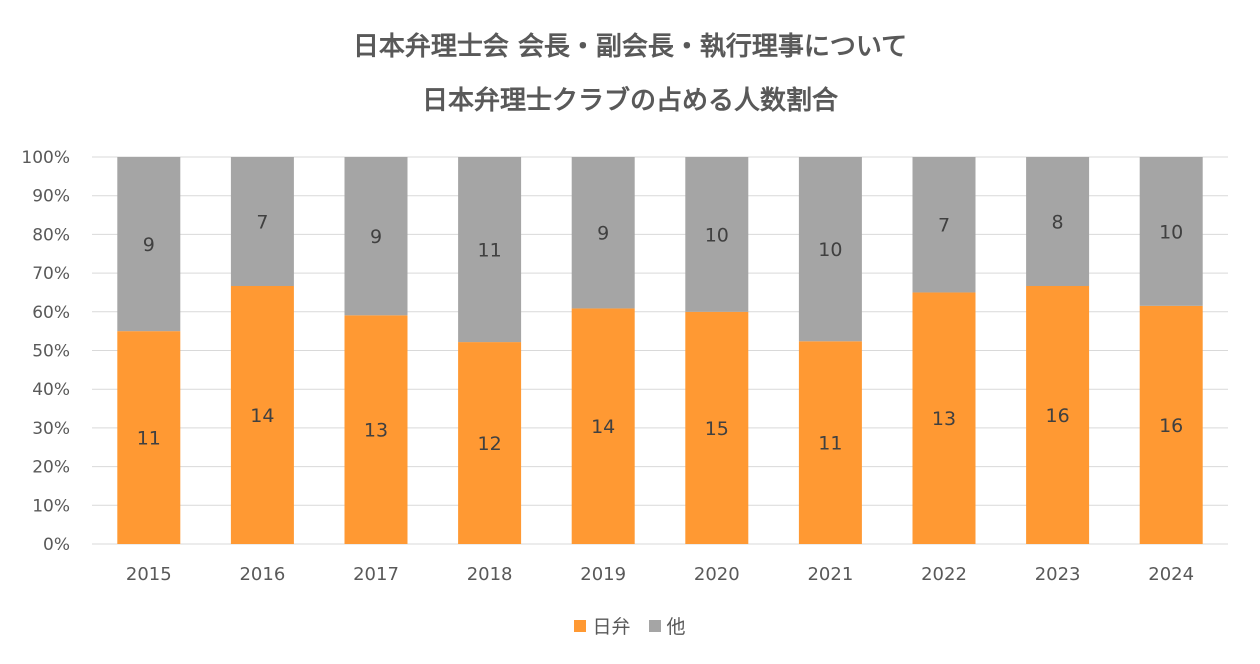 This screenshot has height=664, width=1260. What do you see at coordinates (149, 574) in the screenshot?
I see `x-tick-label: 2015` at bounding box center [149, 574].